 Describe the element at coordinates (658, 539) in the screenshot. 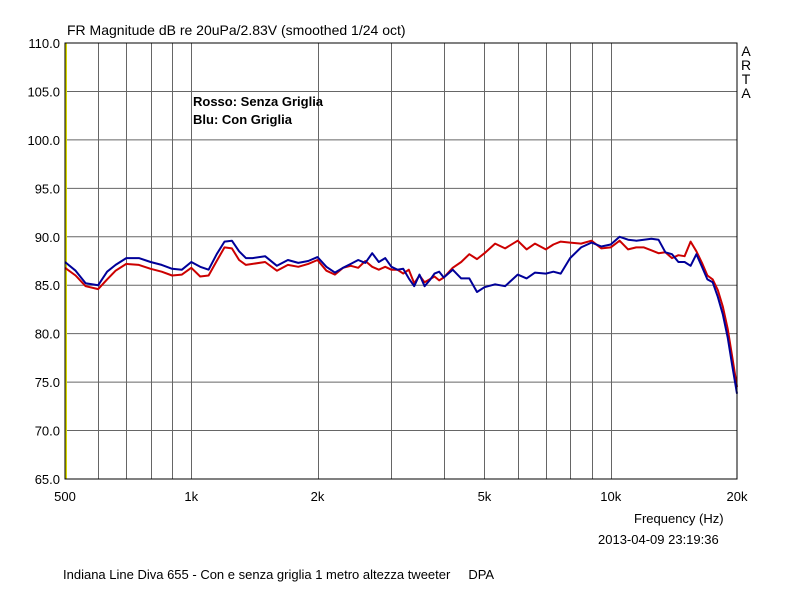

I see `measurement-timestamp: 2013-04-09 23:19:36` at that location.